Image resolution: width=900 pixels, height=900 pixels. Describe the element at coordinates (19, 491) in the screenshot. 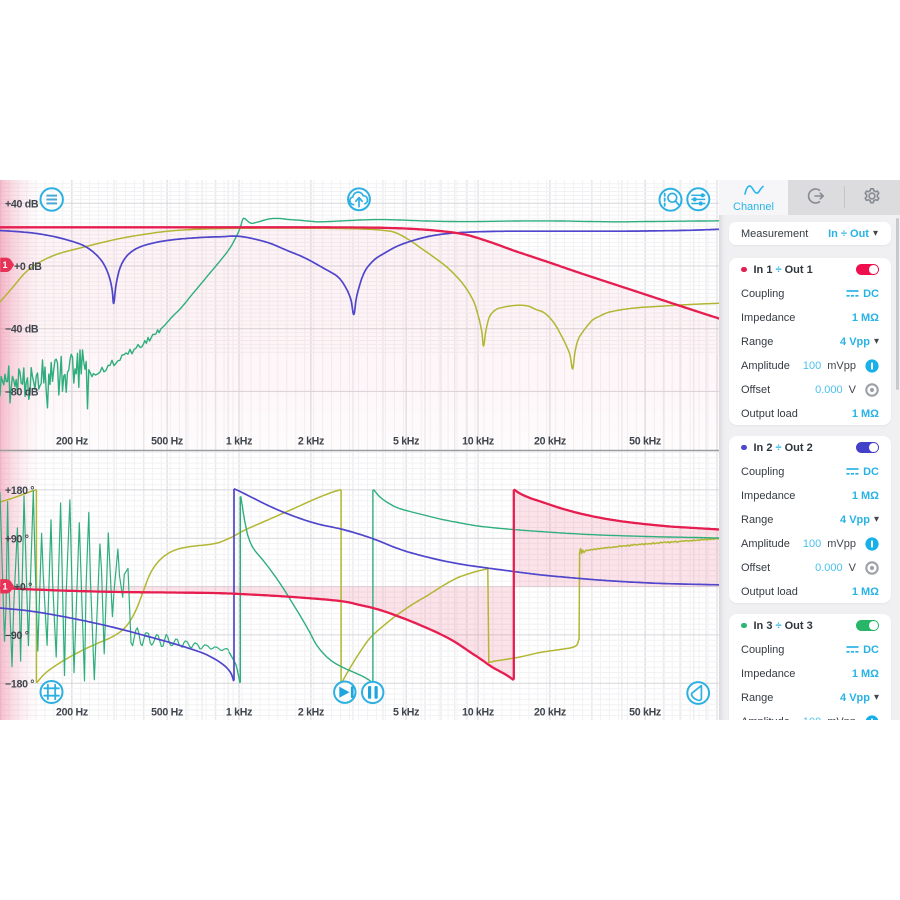

I see `svg-text: +180 °` at that location.